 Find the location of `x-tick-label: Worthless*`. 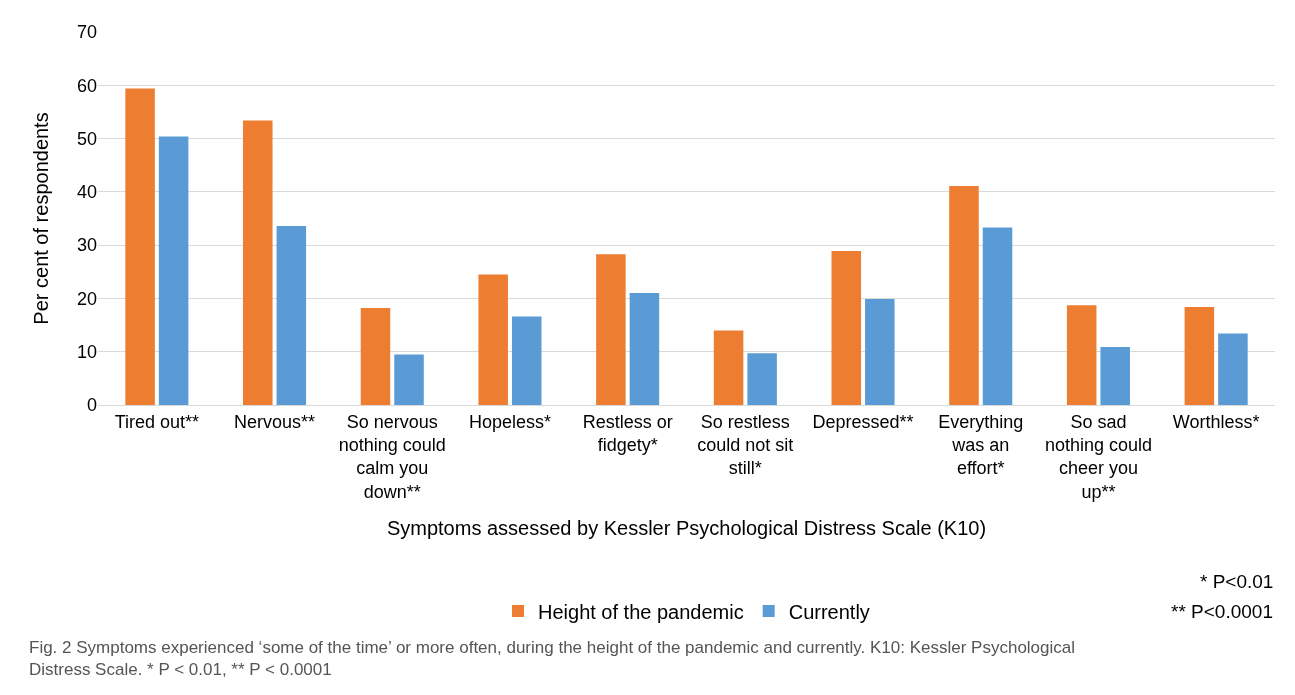

x-tick-label: Worthless* is located at coordinates (1216, 421).